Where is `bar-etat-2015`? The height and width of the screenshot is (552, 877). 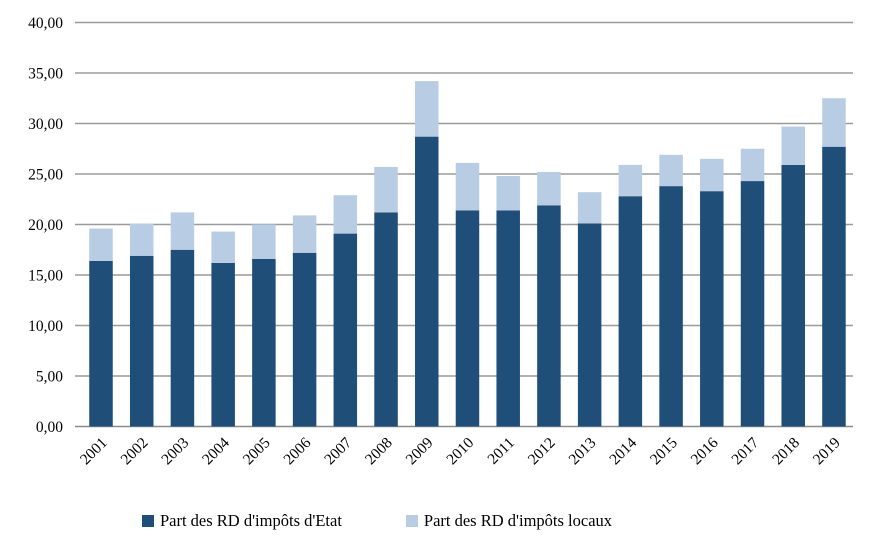
bar-etat-2015 is located at coordinates (671, 306).